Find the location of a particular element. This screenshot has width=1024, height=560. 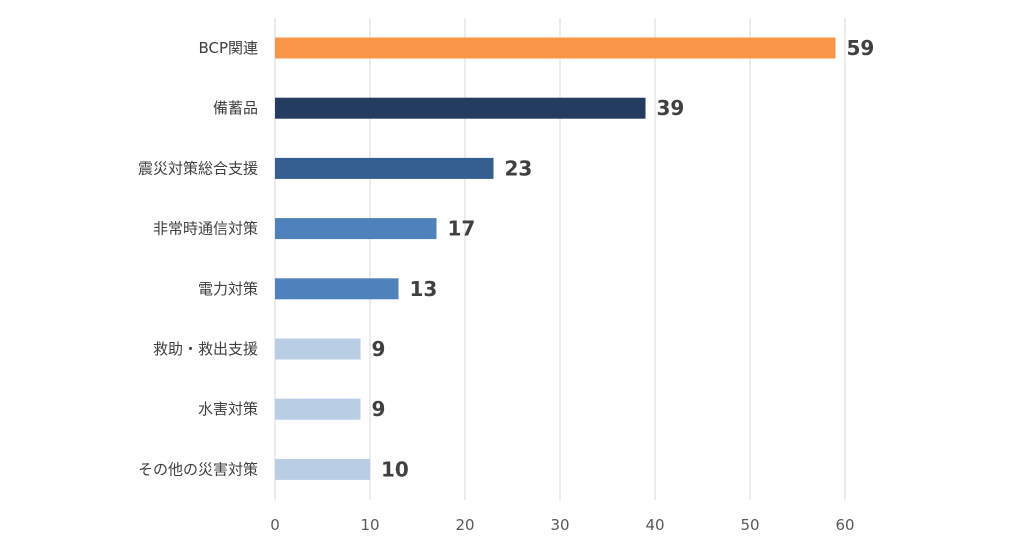

data-label-3: 23 is located at coordinates (519, 168).